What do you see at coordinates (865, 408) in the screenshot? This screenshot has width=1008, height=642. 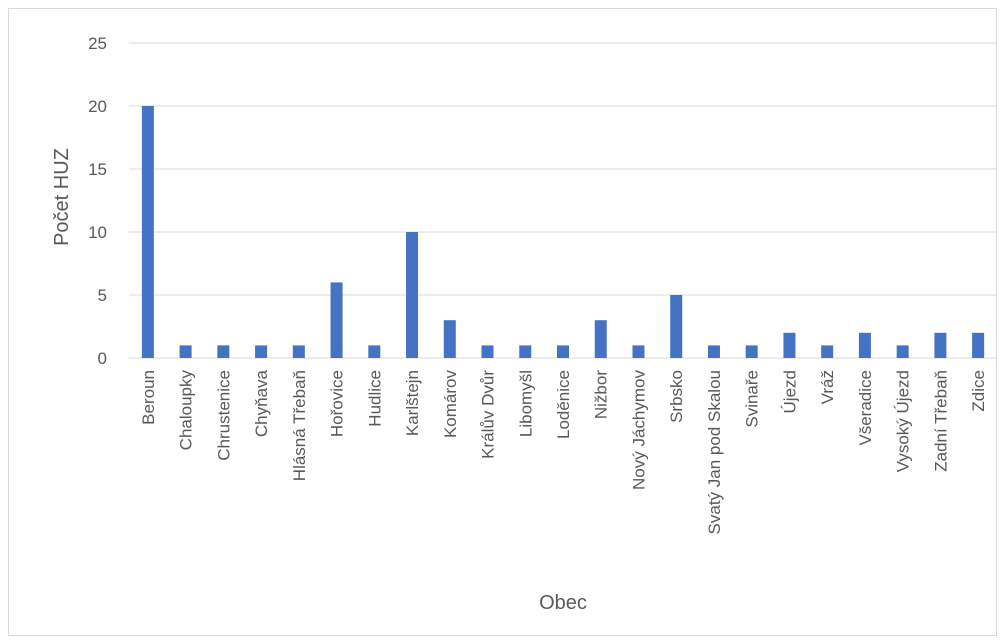 I see `x-tick-label: Všeradice` at bounding box center [865, 408].